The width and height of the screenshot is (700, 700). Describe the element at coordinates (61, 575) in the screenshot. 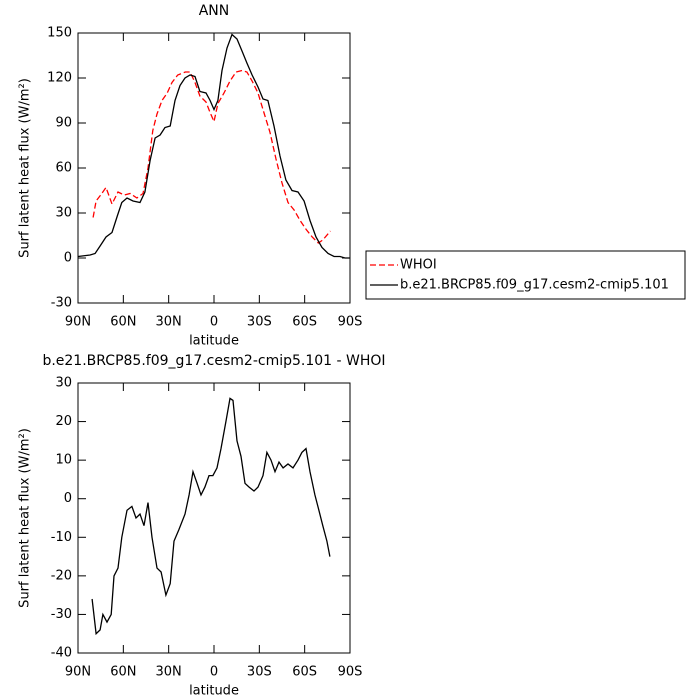

I see `y-tick-label: -20` at that location.